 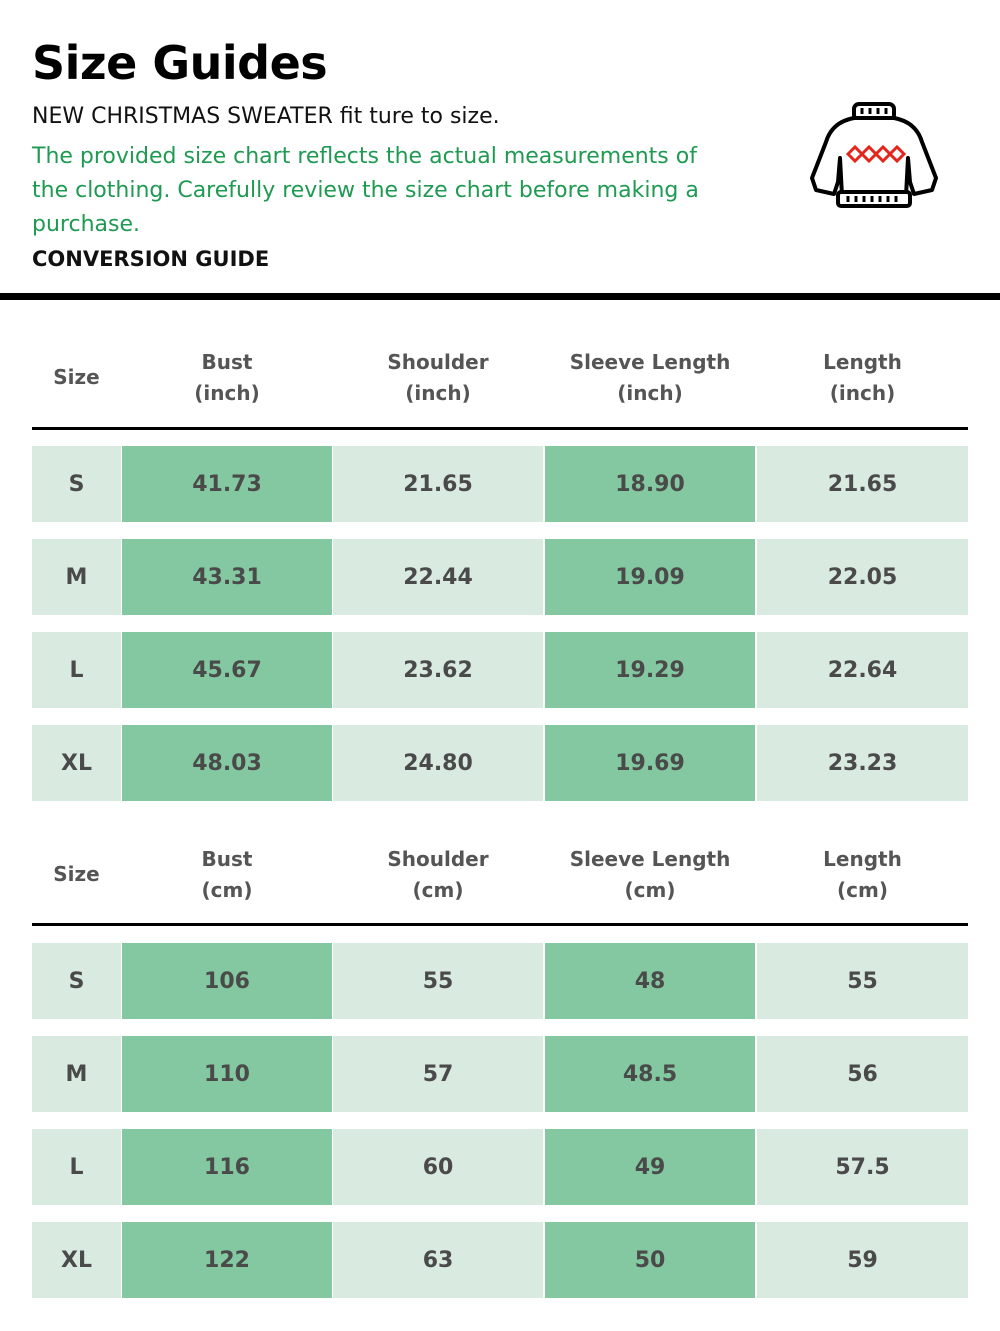 I want to click on measurement-cell: 48, so click(x=650, y=981).